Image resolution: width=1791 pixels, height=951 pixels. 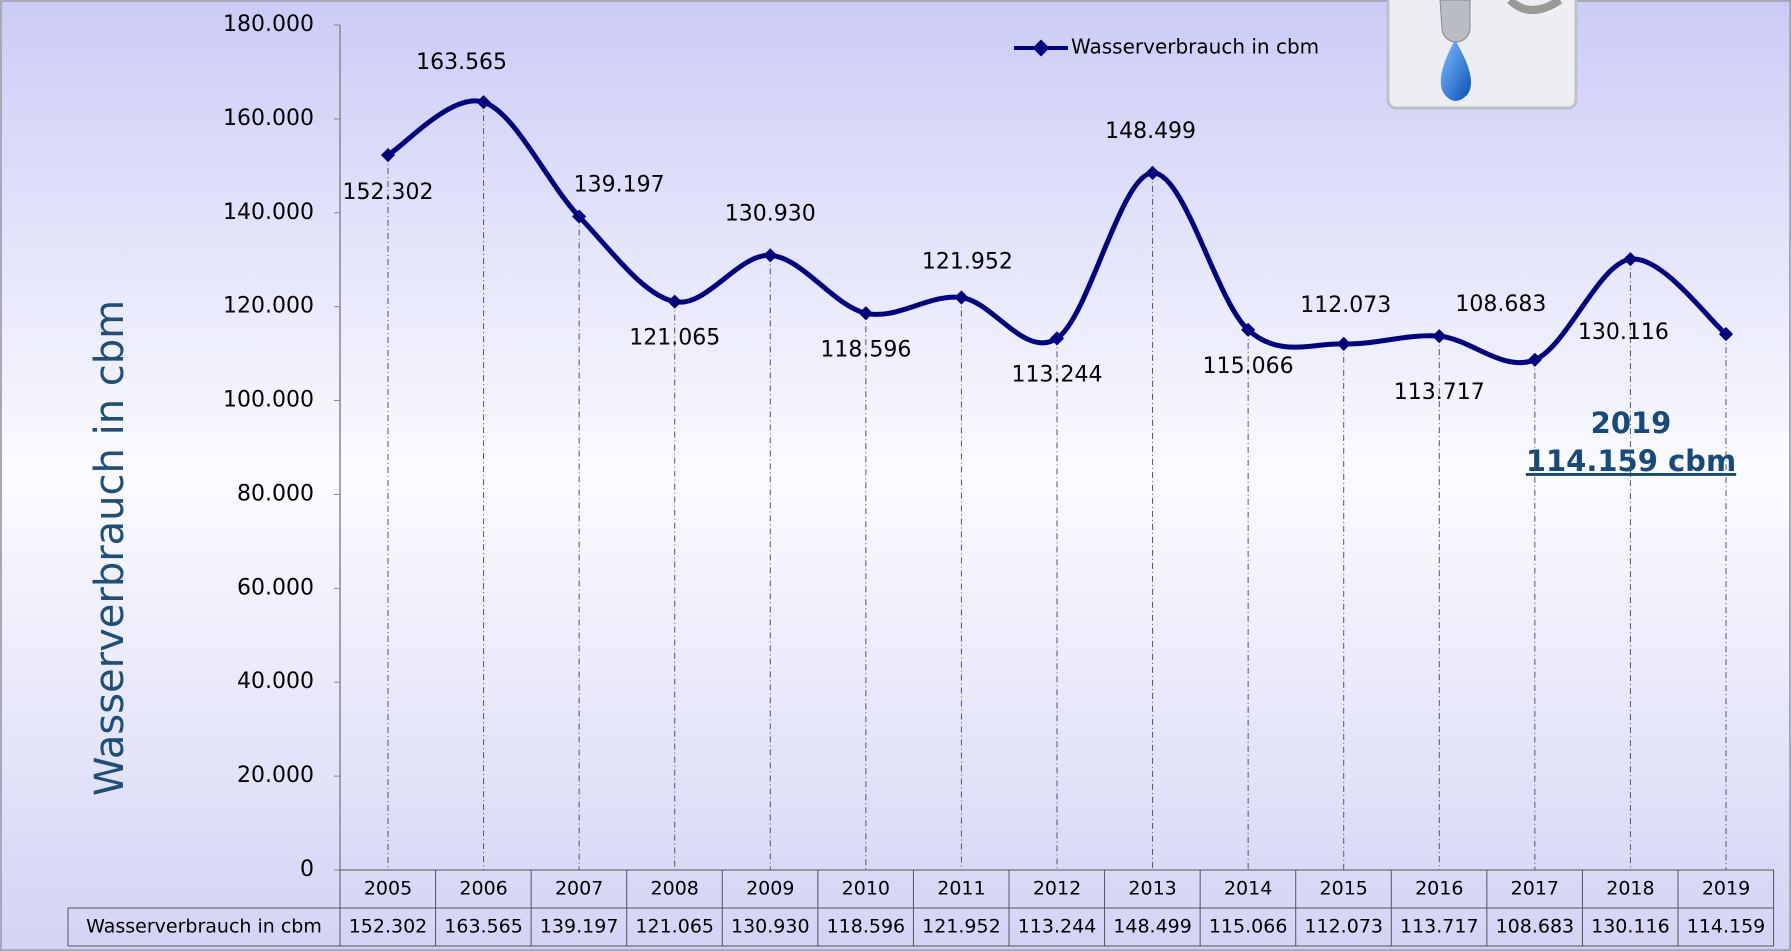 I want to click on x-tick-label: 2008, so click(x=675, y=889).